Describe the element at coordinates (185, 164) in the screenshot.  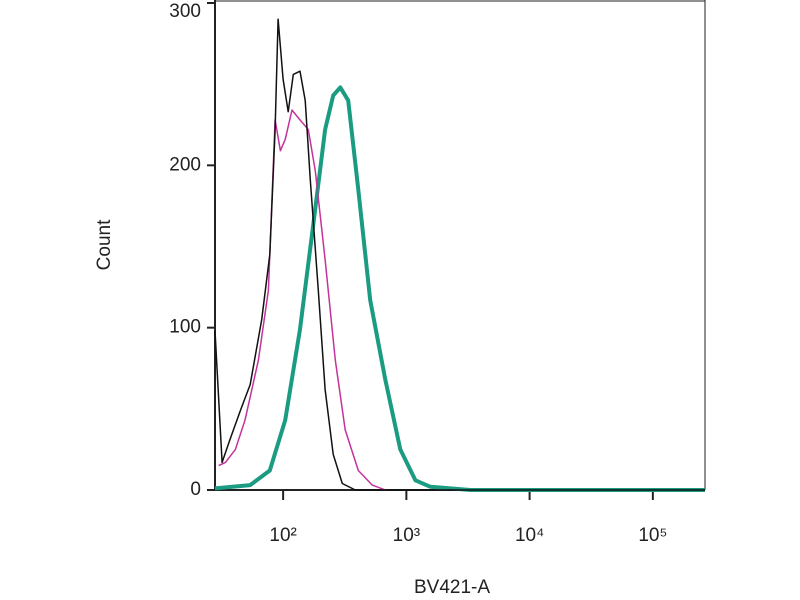
I see `y-tick-label: 200` at that location.